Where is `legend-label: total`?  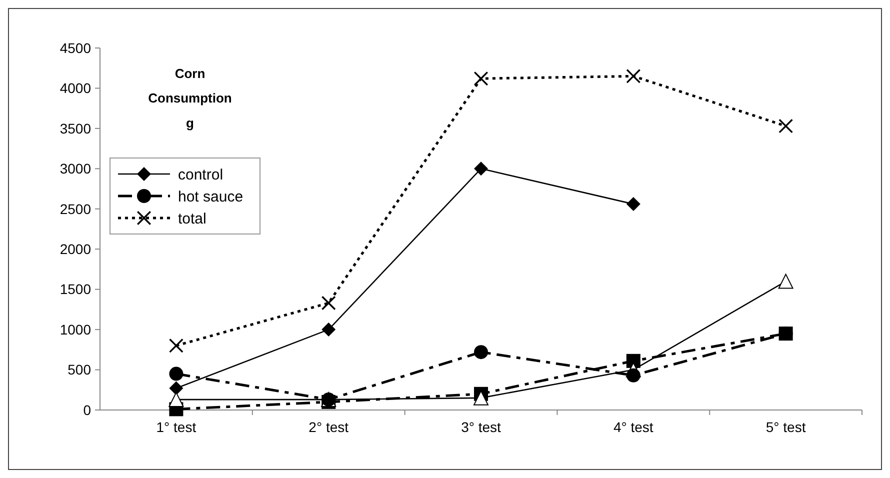
legend-label: total is located at coordinates (192, 219).